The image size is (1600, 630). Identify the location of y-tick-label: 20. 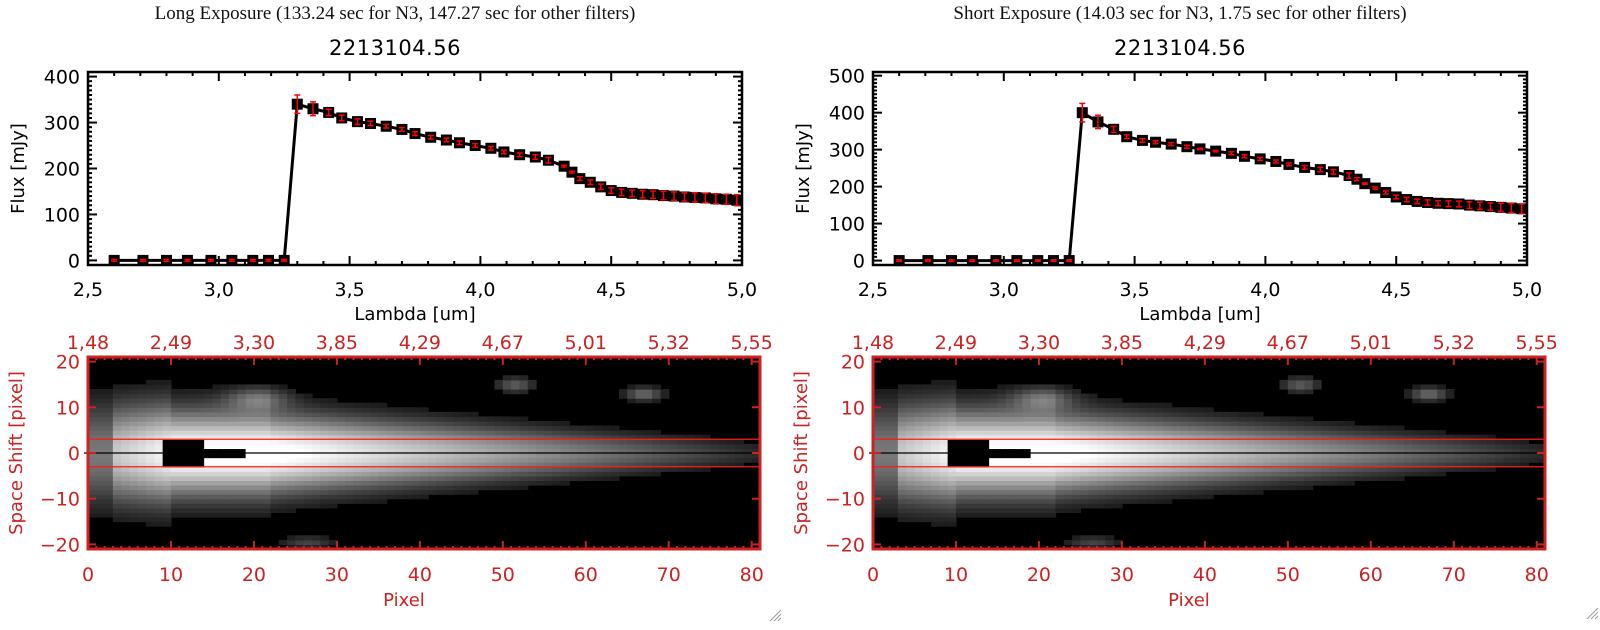
(853, 363).